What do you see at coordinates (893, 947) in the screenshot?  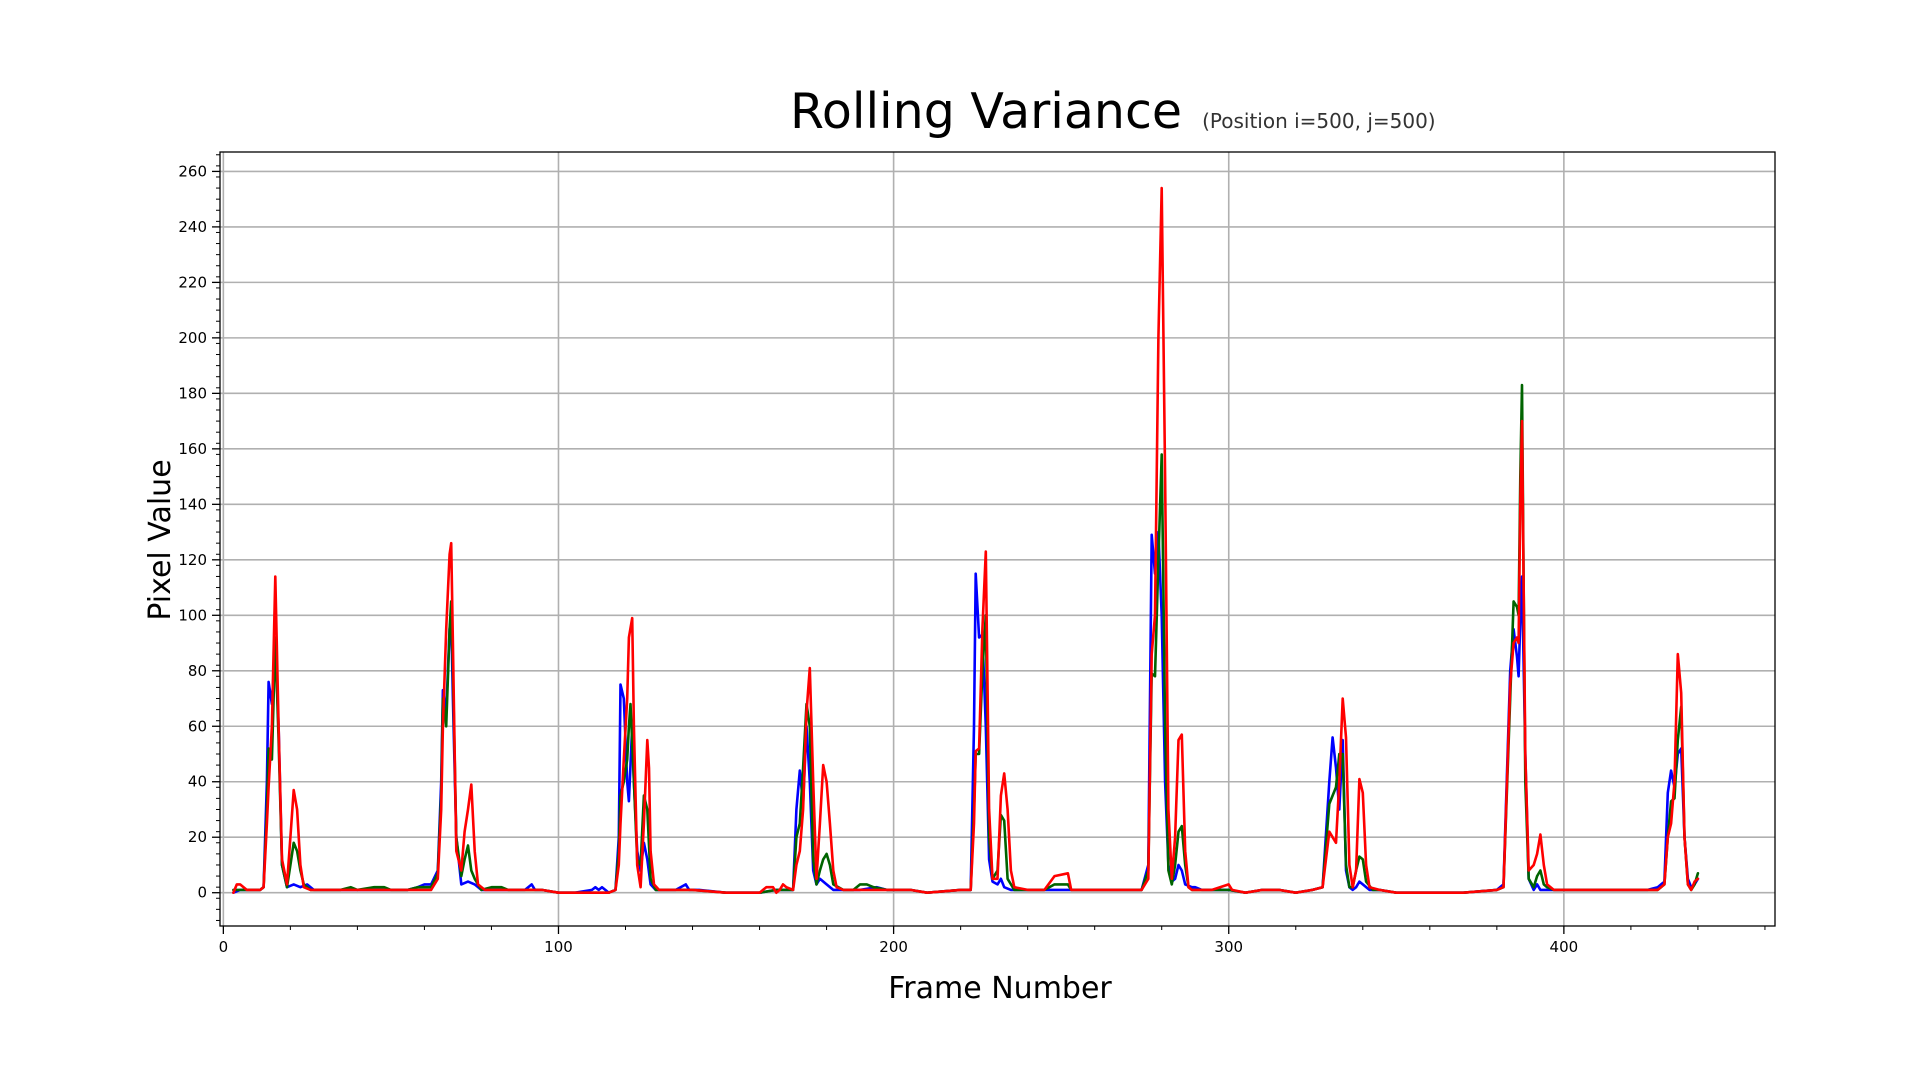 I see `x-tick-label: 200` at bounding box center [893, 947].